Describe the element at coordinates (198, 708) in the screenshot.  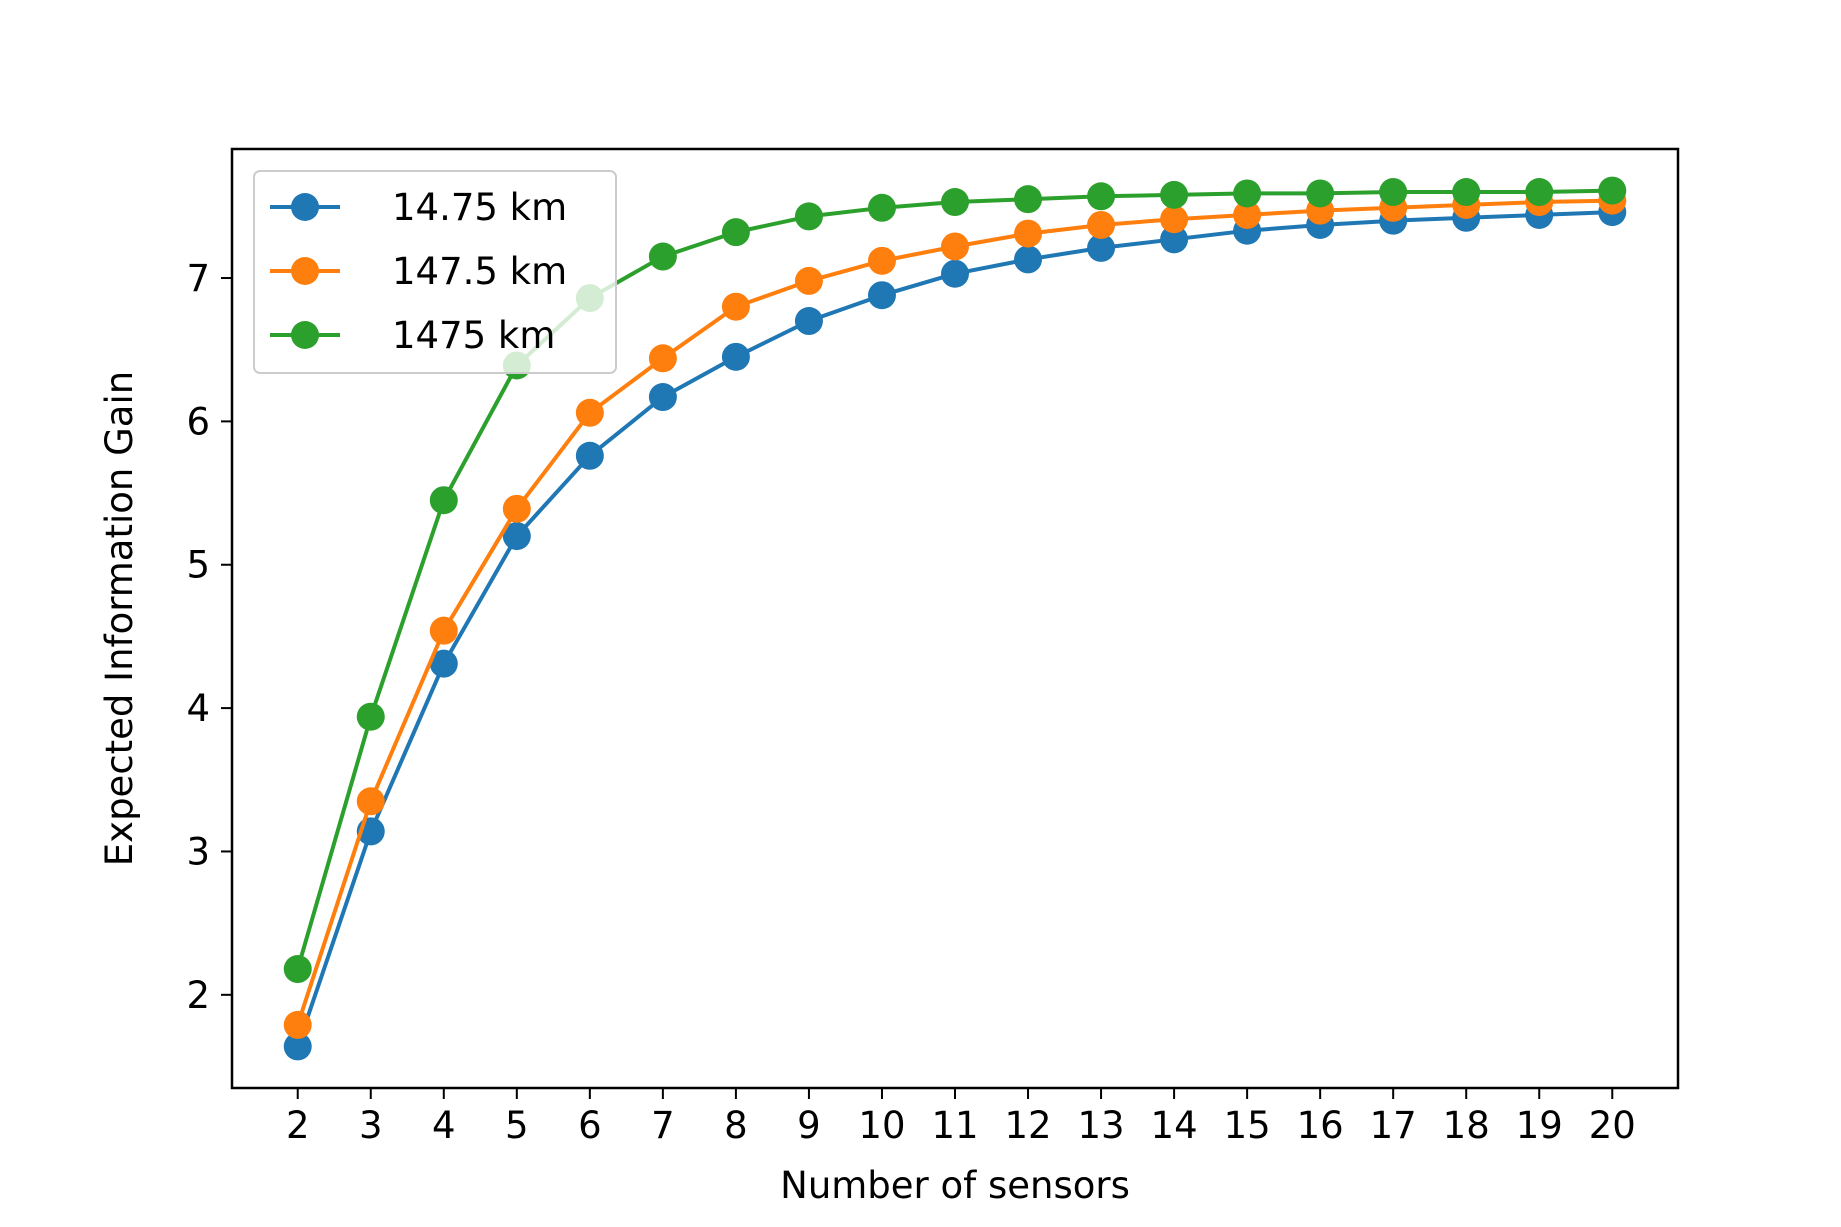
I see `y-tick-label: 4` at that location.